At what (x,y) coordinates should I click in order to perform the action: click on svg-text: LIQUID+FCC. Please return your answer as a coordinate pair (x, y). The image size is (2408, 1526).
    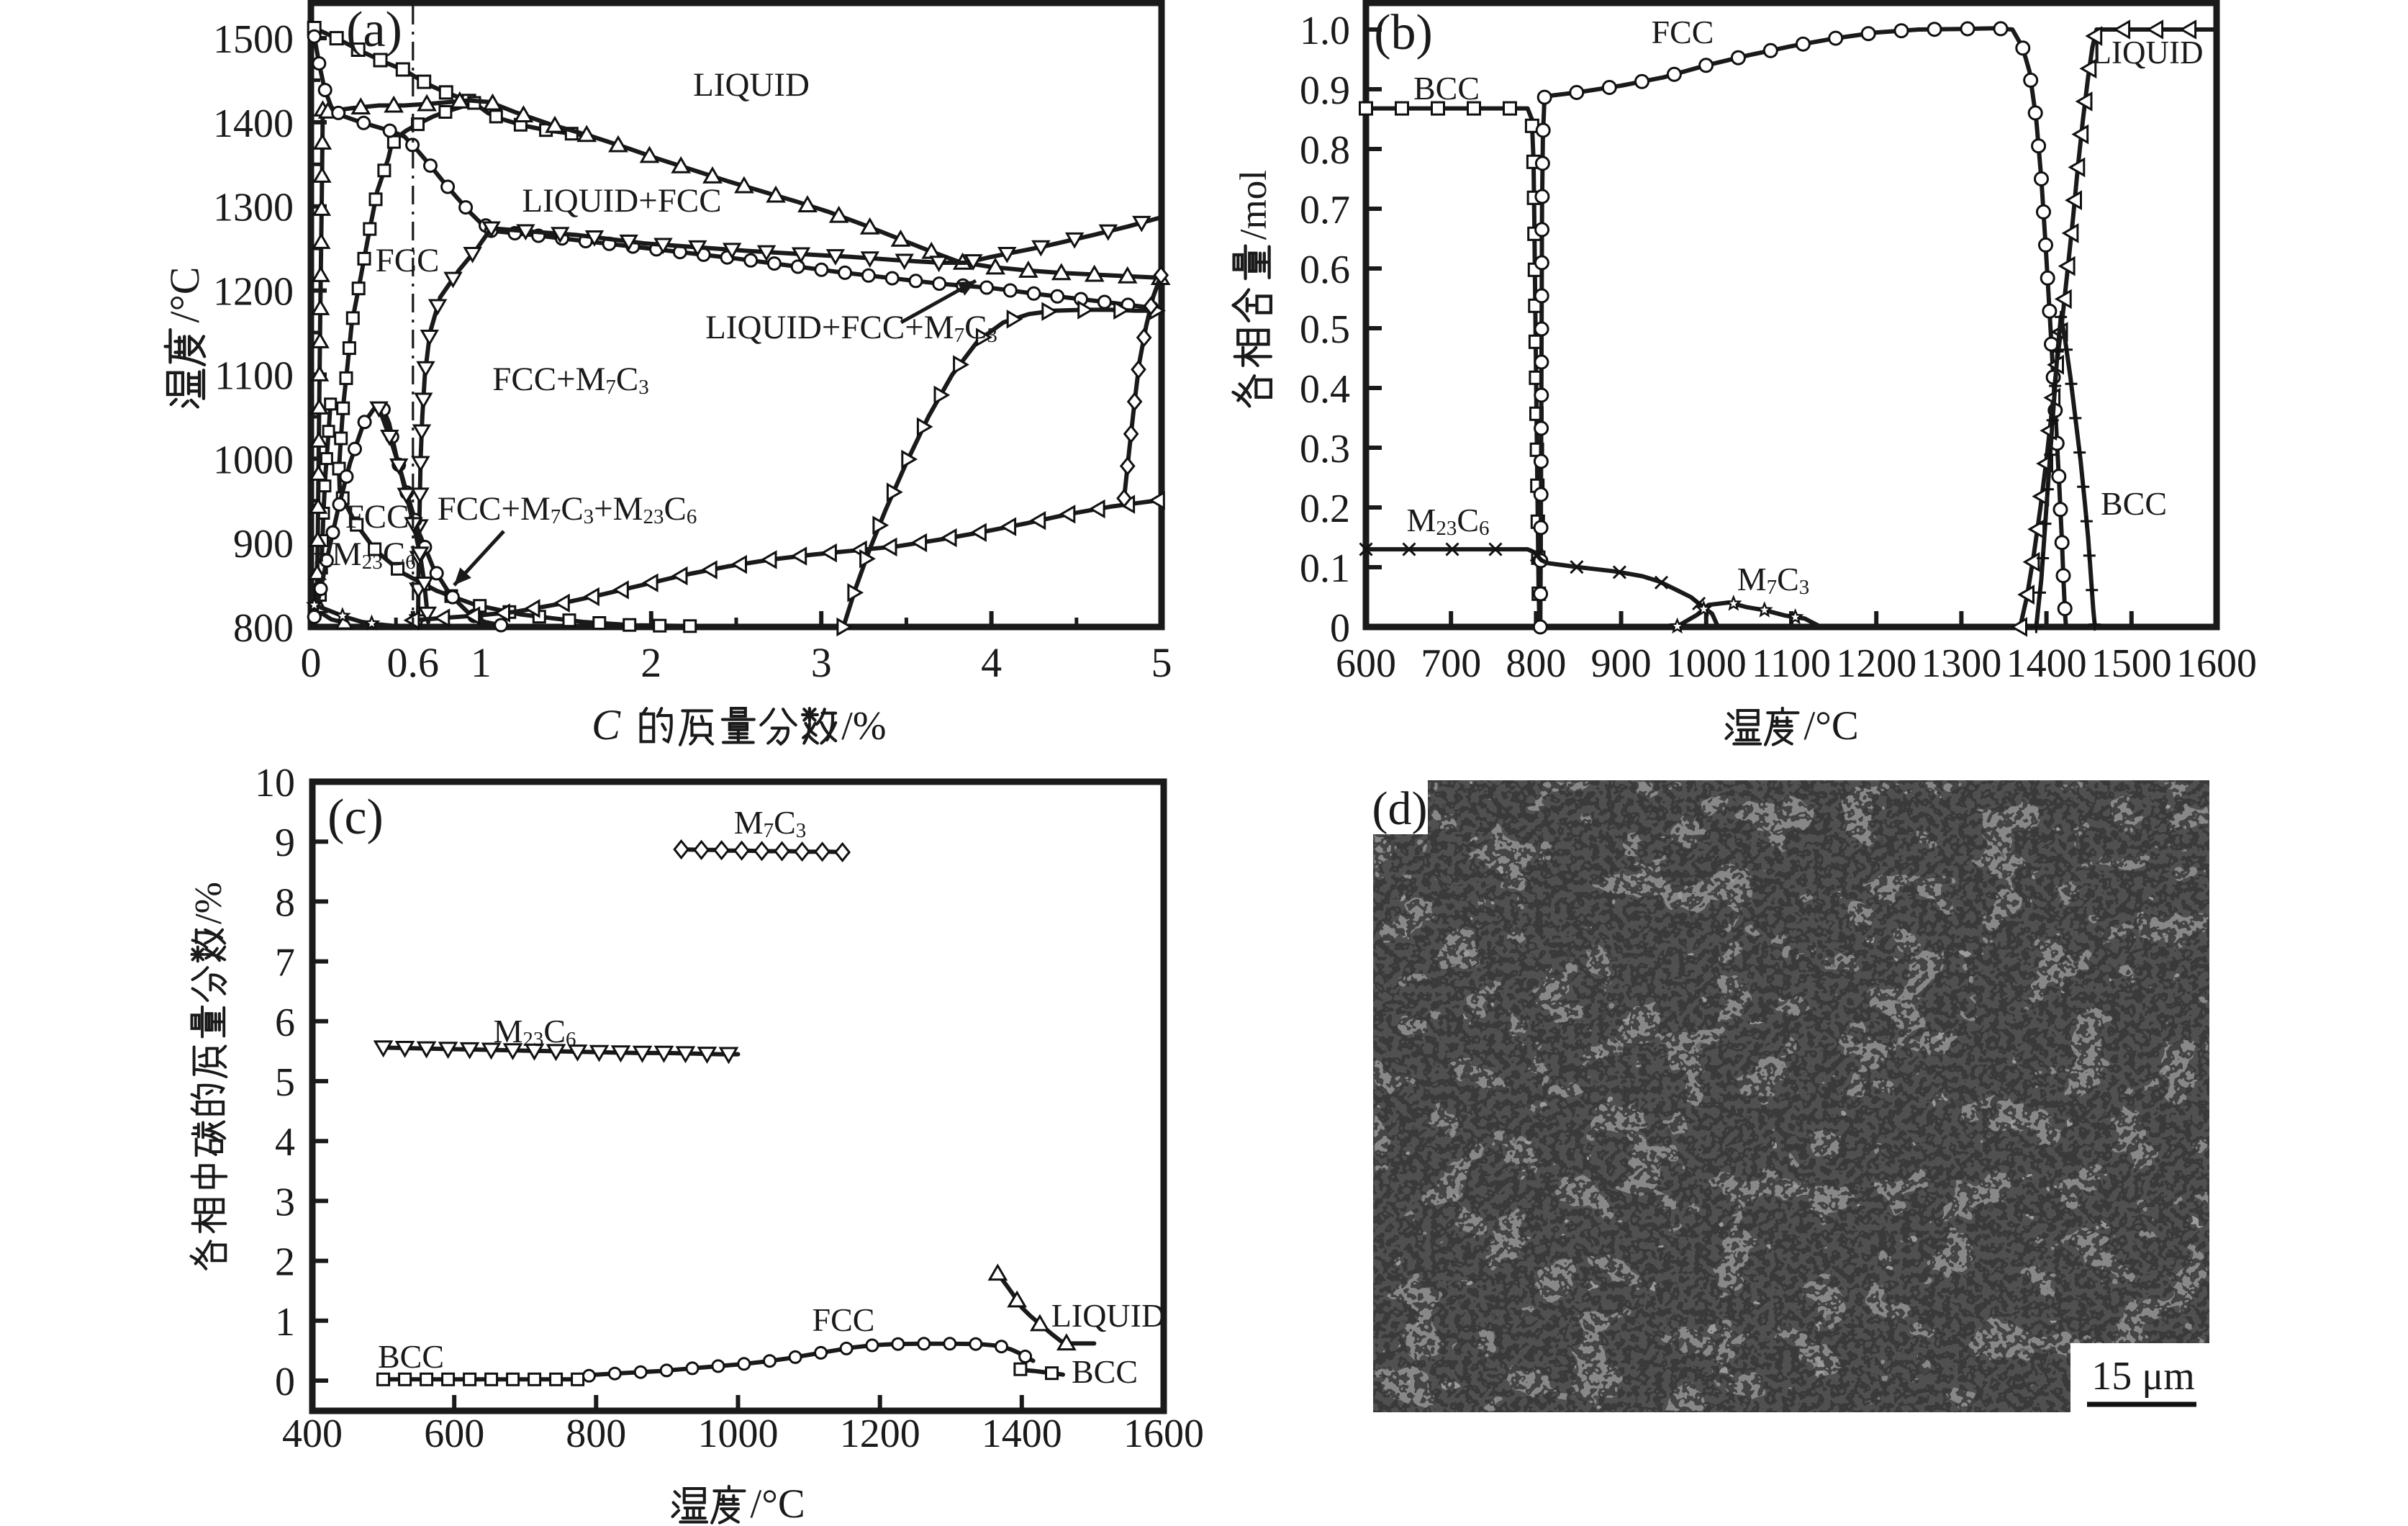
    Looking at the image, I should click on (621, 201).